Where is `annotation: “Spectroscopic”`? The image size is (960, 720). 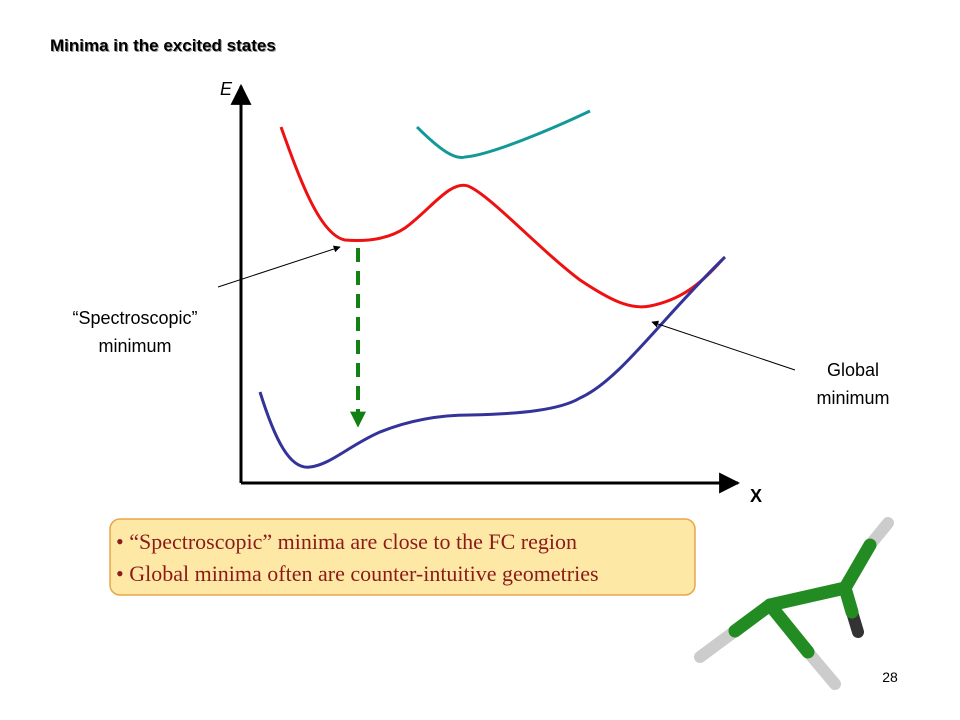 annotation: “Spectroscopic” is located at coordinates (134, 318).